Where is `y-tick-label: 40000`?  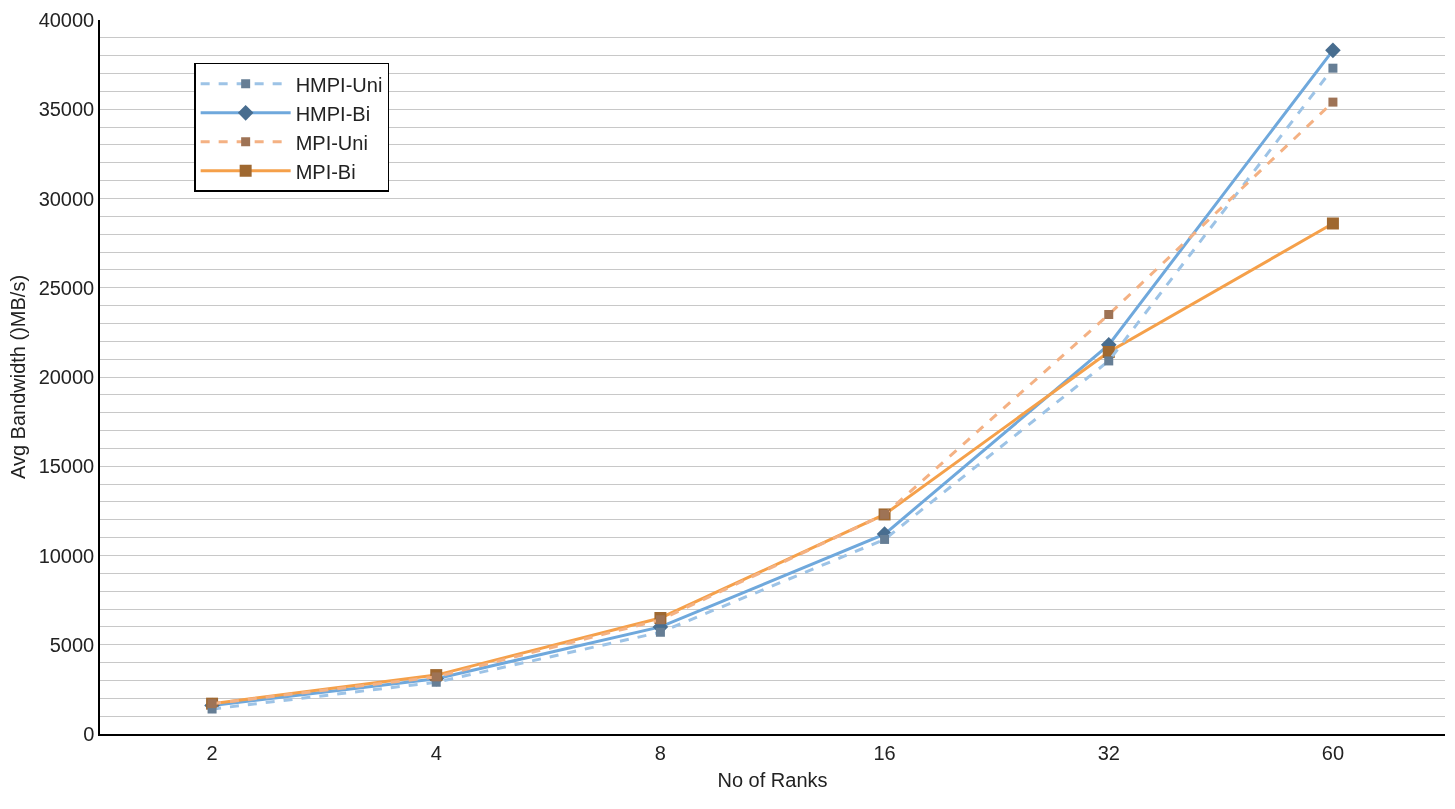 y-tick-label: 40000 is located at coordinates (66, 20).